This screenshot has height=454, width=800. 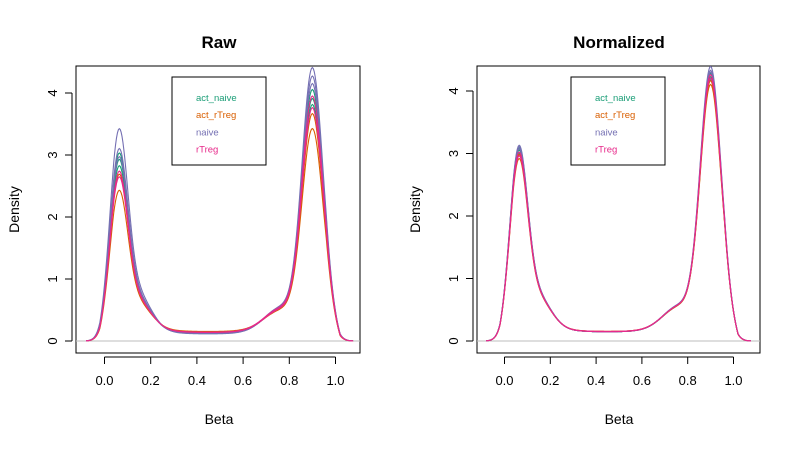 What do you see at coordinates (619, 42) in the screenshot?
I see `chart-title: Normalized` at bounding box center [619, 42].